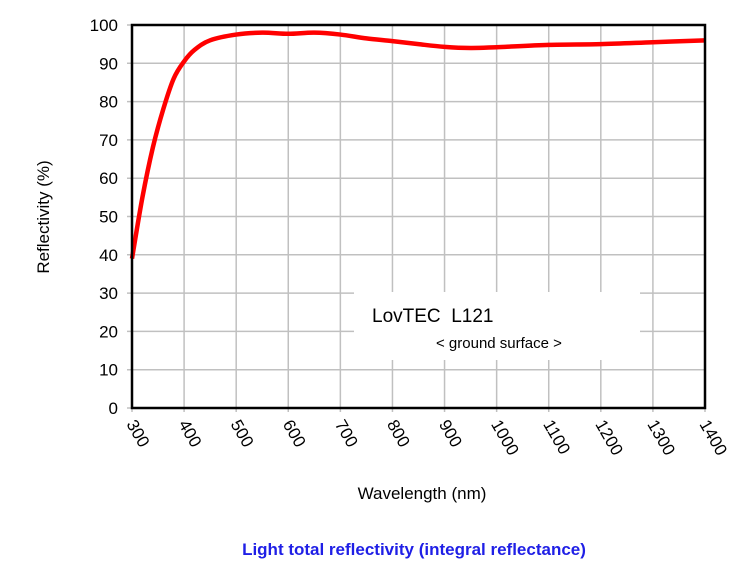 The image size is (740, 580). I want to click on x-tick-label: 800, so click(398, 434).